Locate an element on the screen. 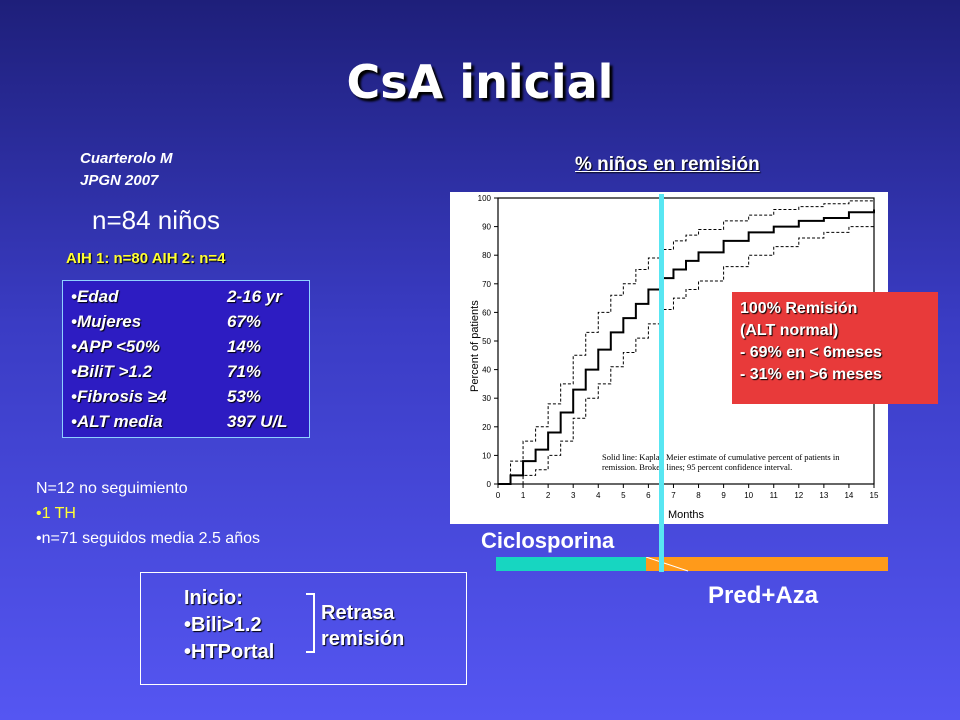 This screenshot has width=960, height=720. y-tick-label: 40 is located at coordinates (486, 370).